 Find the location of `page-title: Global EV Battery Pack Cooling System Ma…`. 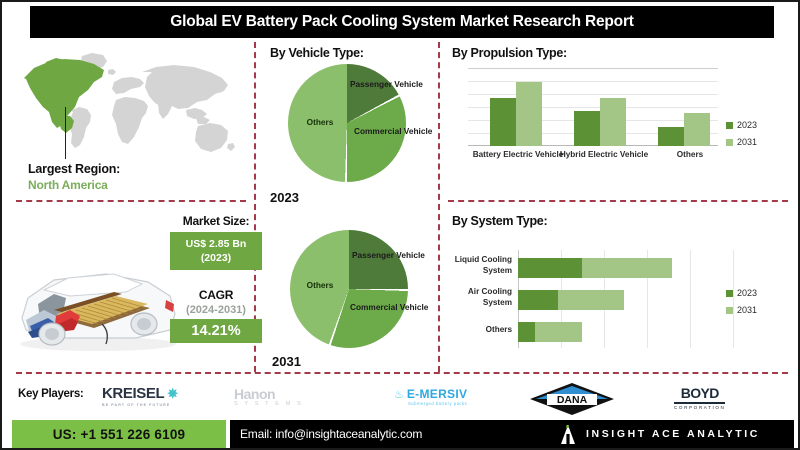

page-title: Global EV Battery Pack Cooling System Ma… is located at coordinates (402, 21).